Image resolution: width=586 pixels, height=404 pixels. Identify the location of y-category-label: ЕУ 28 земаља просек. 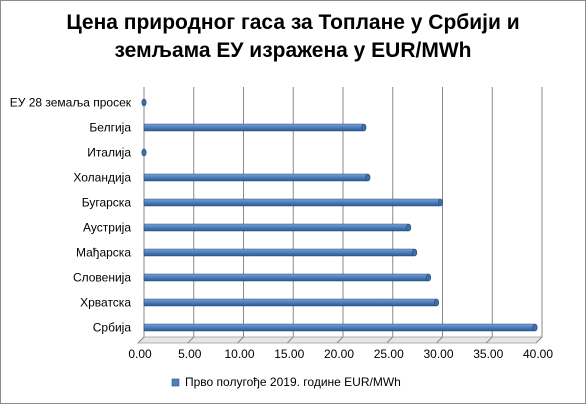
(71, 103).